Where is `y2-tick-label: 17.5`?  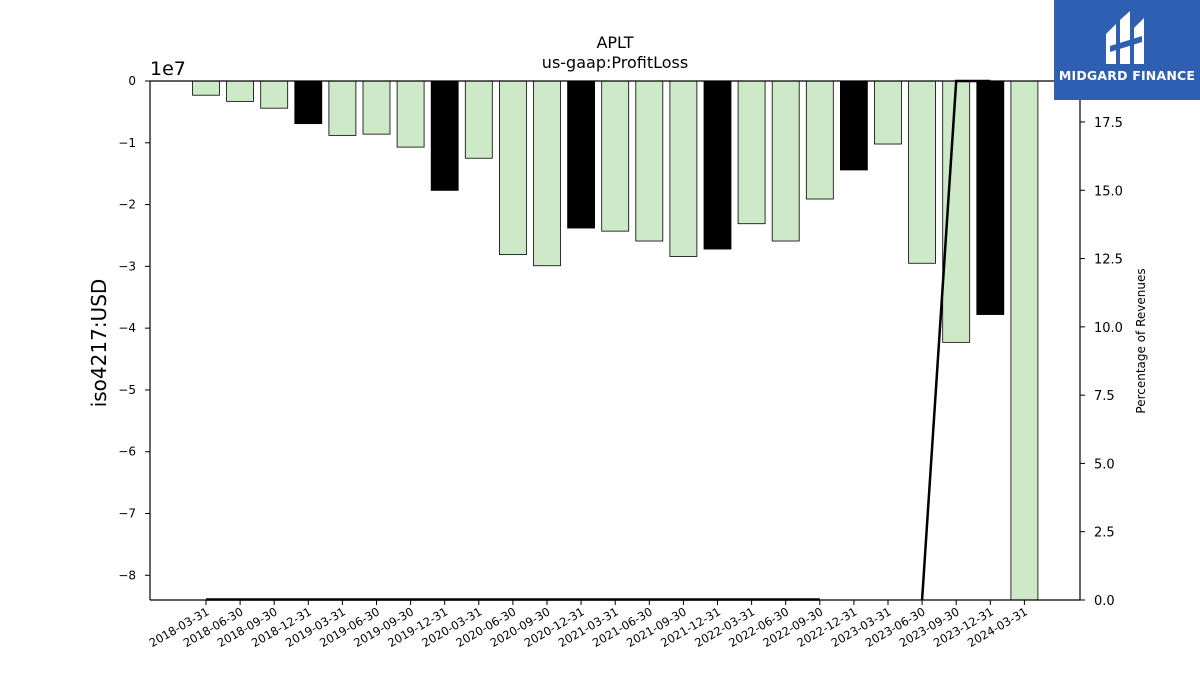
y2-tick-label: 17.5 is located at coordinates (1108, 123).